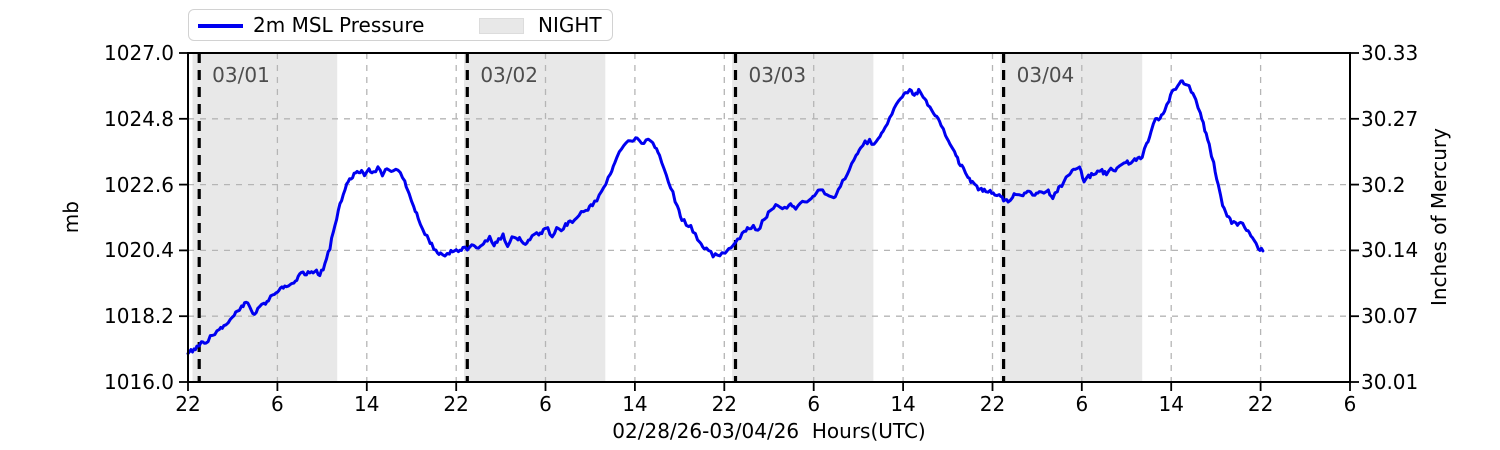 Image resolution: width=1500 pixels, height=450 pixels. I want to click on y-axis-left-tick-label: 1016.0, so click(139, 382).